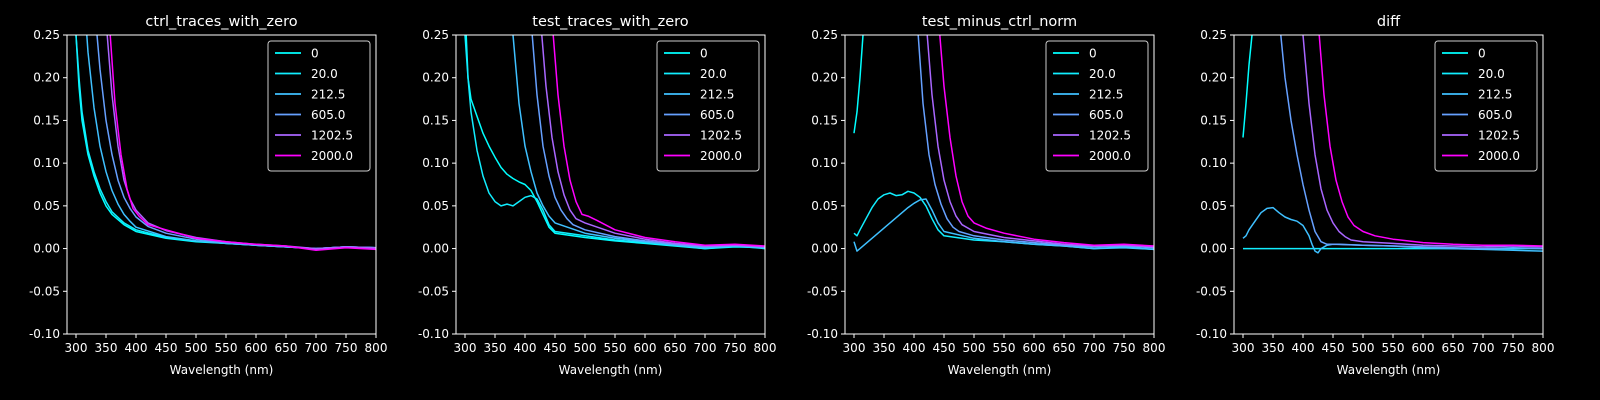  Describe the element at coordinates (332, 136) in the screenshot. I see `legend-label: 1202.5` at that location.